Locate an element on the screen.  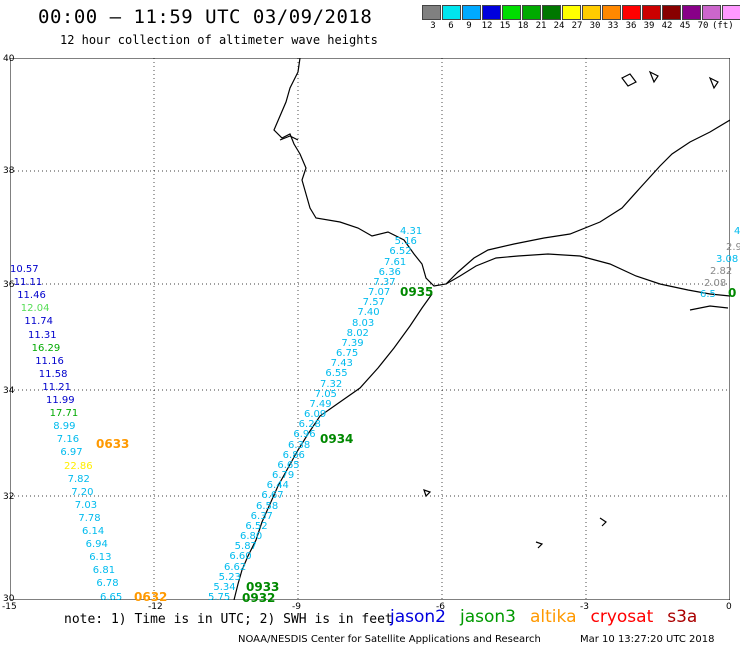
wave-height-obs: 6.60 is located at coordinates (240, 557).